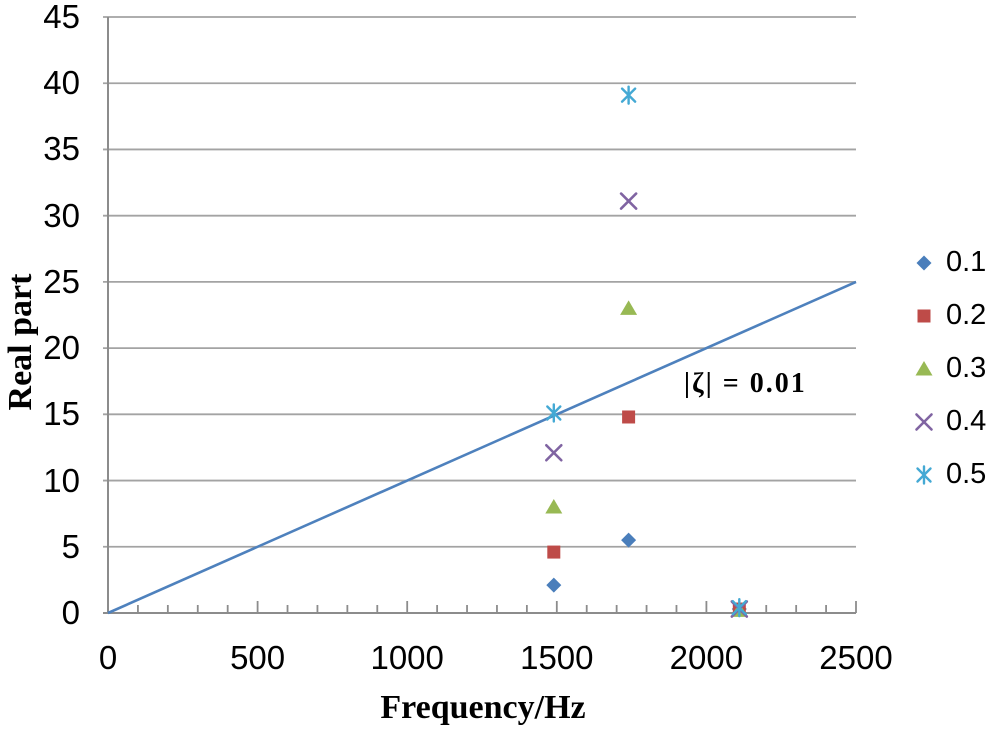  What do you see at coordinates (61, 348) in the screenshot?
I see `y-tick-label: 20` at bounding box center [61, 348].